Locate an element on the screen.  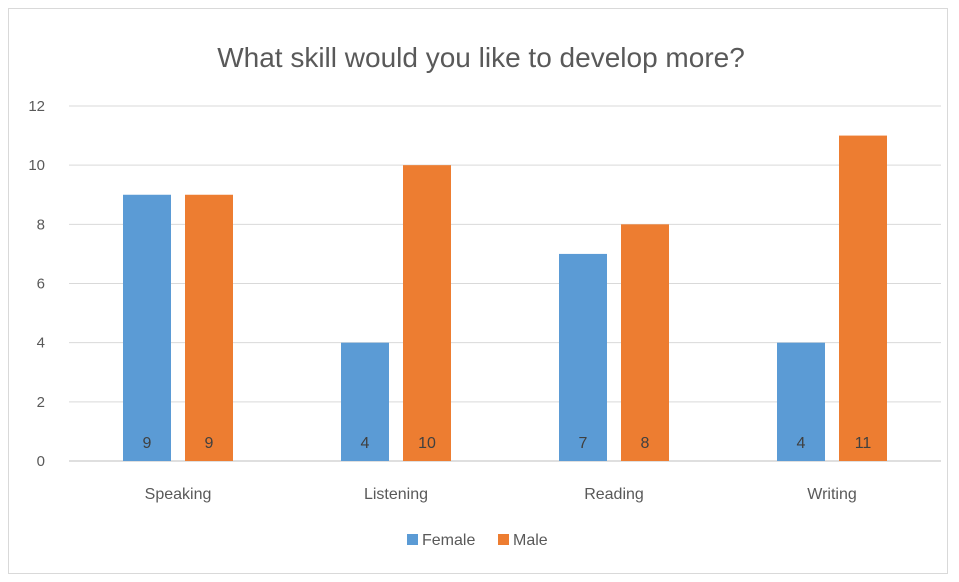
y-tick-label: 0 is located at coordinates (41, 461).